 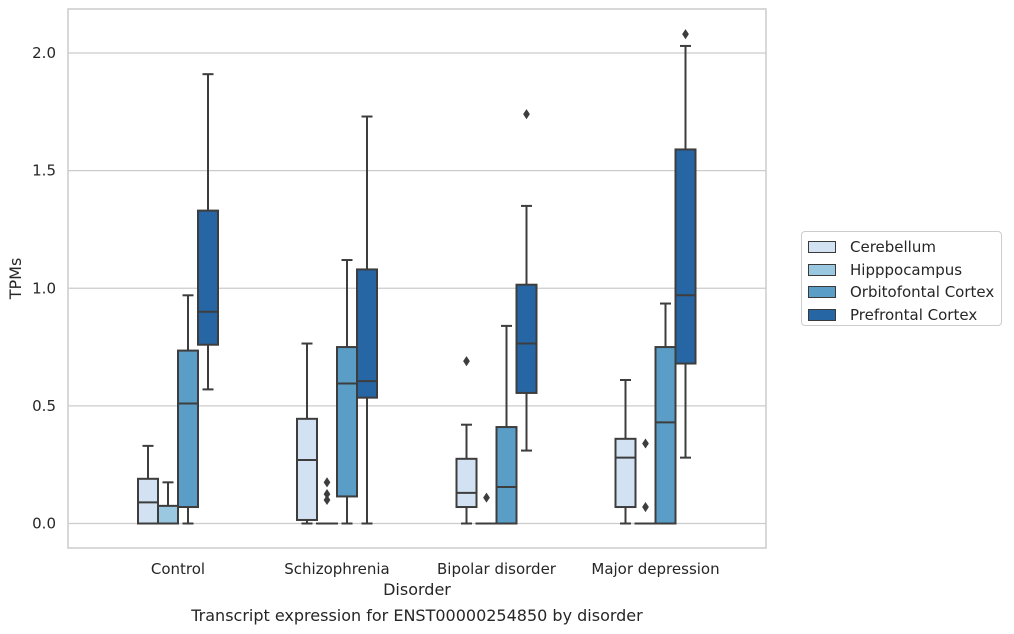 I want to click on y-tick-label: 1.5, so click(x=44, y=171).